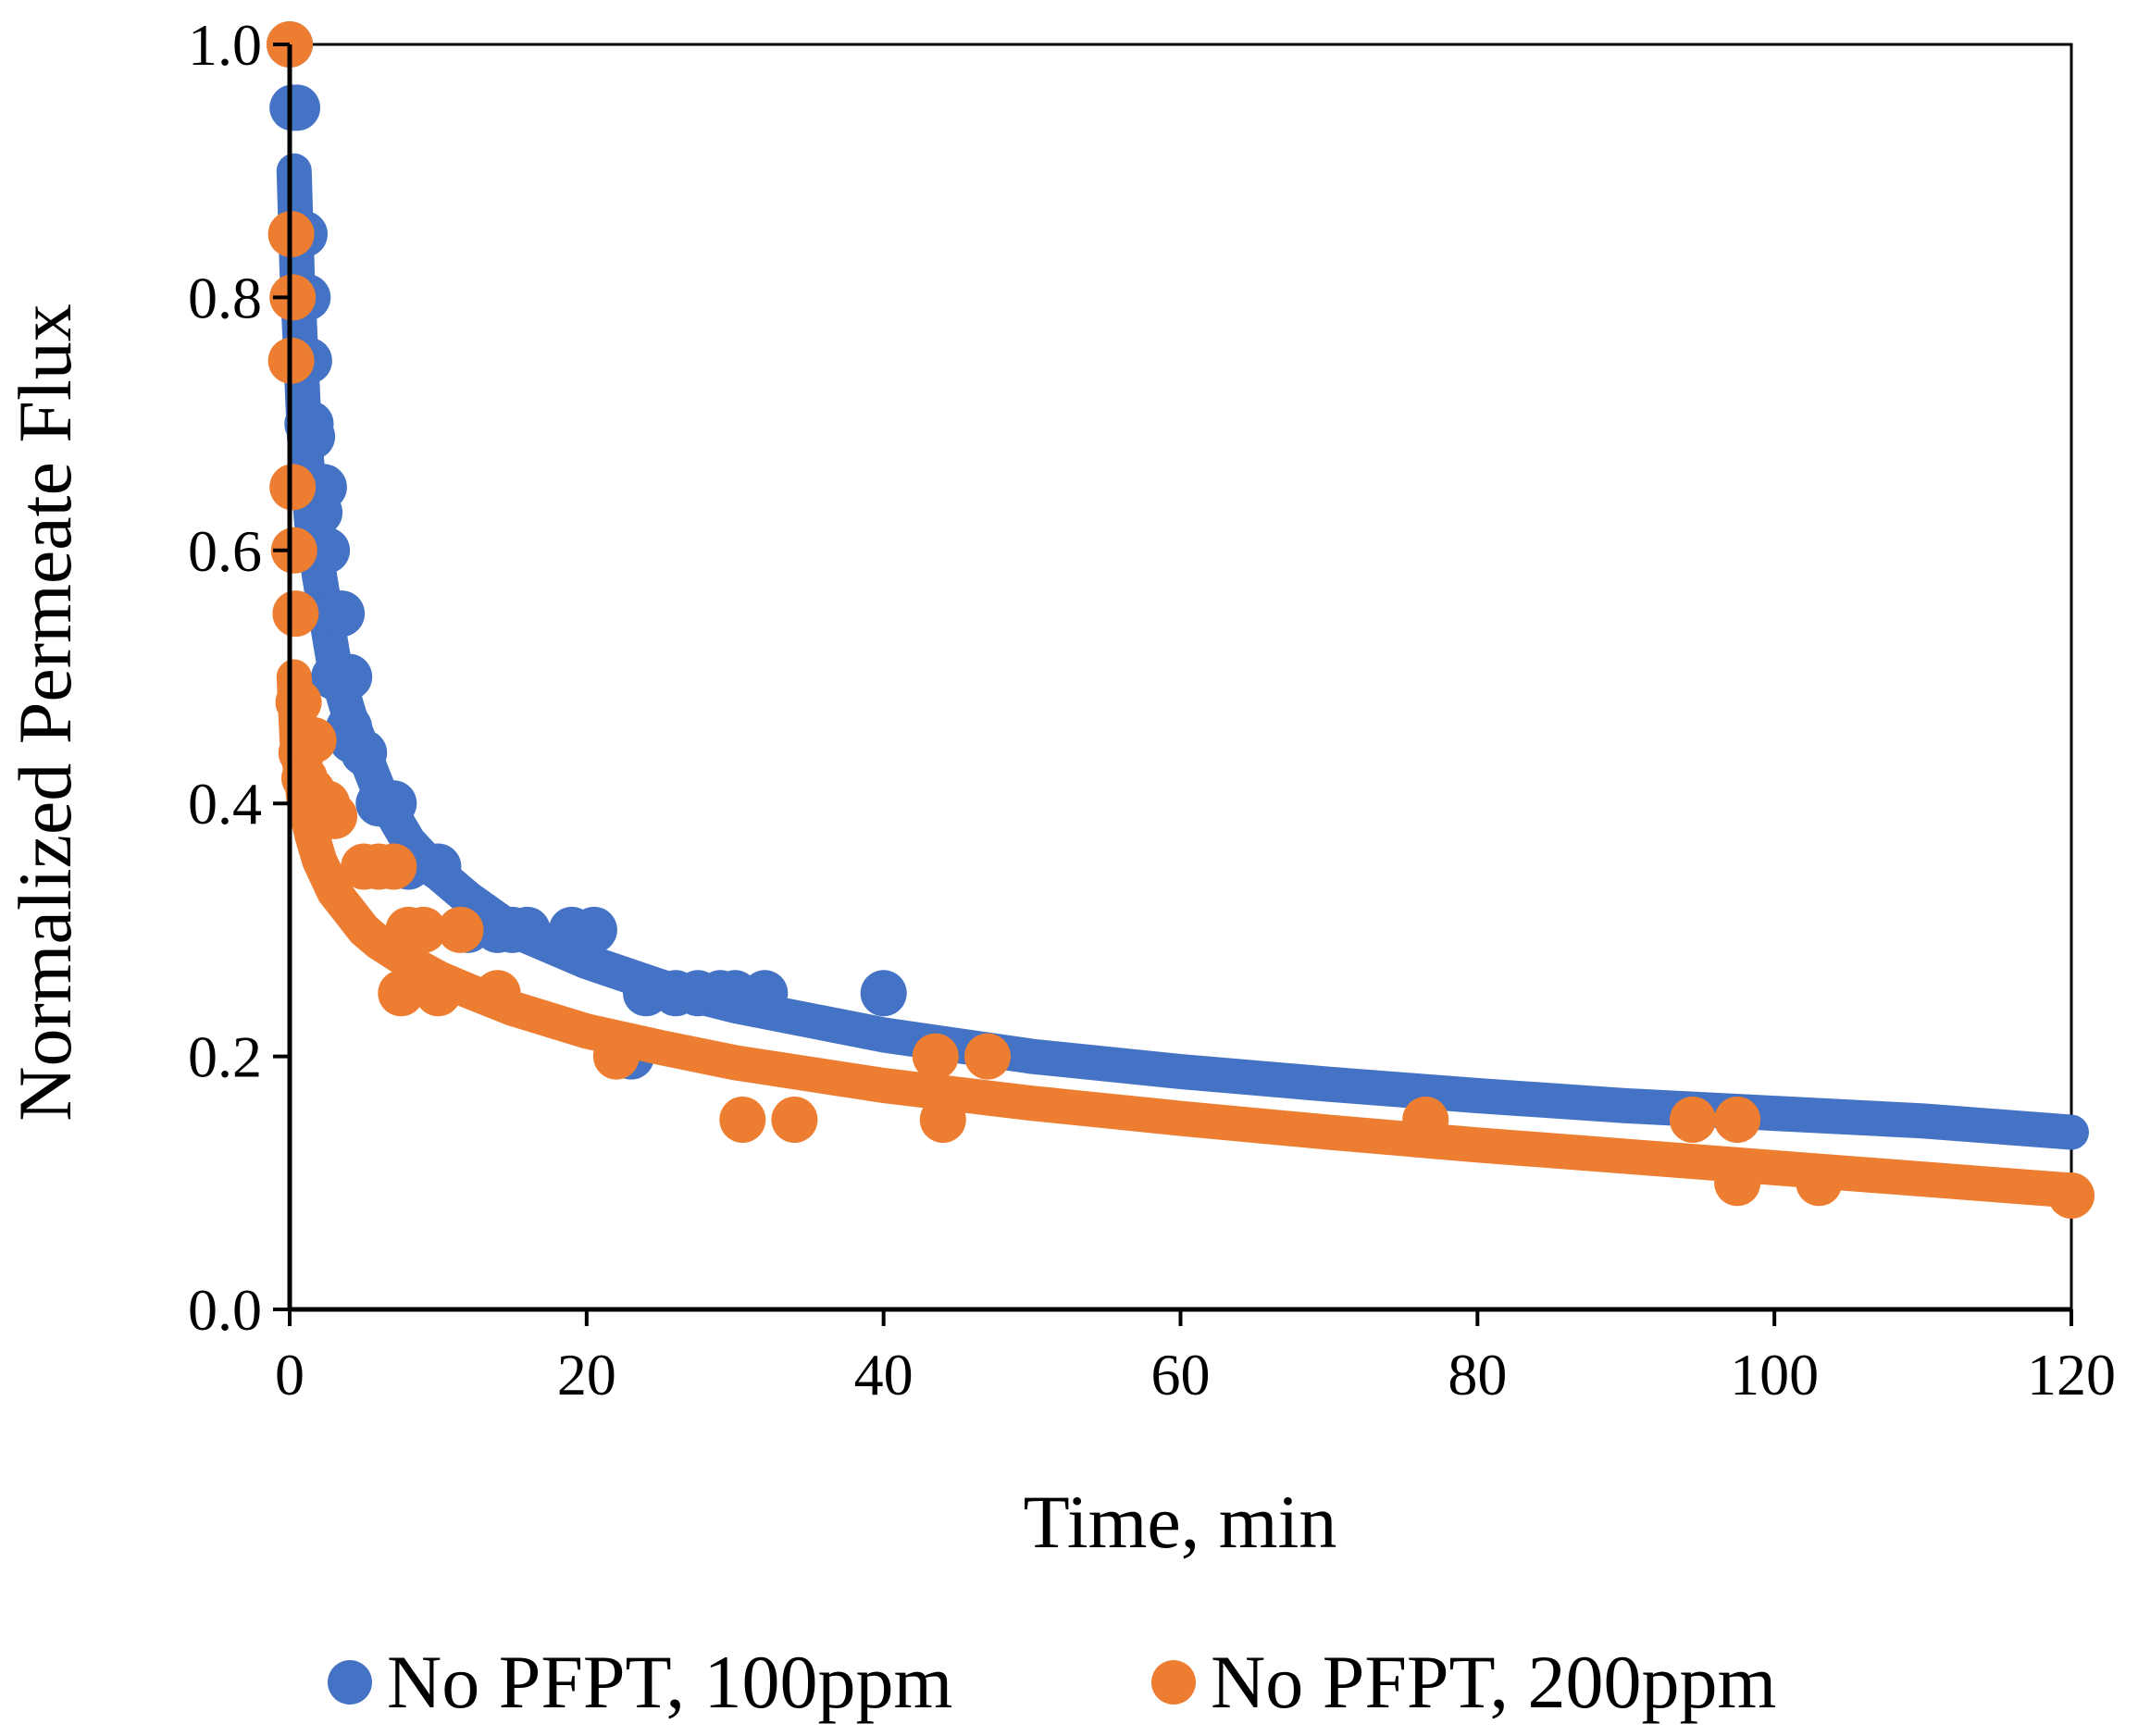 This screenshot has height=1736, width=2138. What do you see at coordinates (1477, 1374) in the screenshot?
I see `x-tick-label: 80` at bounding box center [1477, 1374].